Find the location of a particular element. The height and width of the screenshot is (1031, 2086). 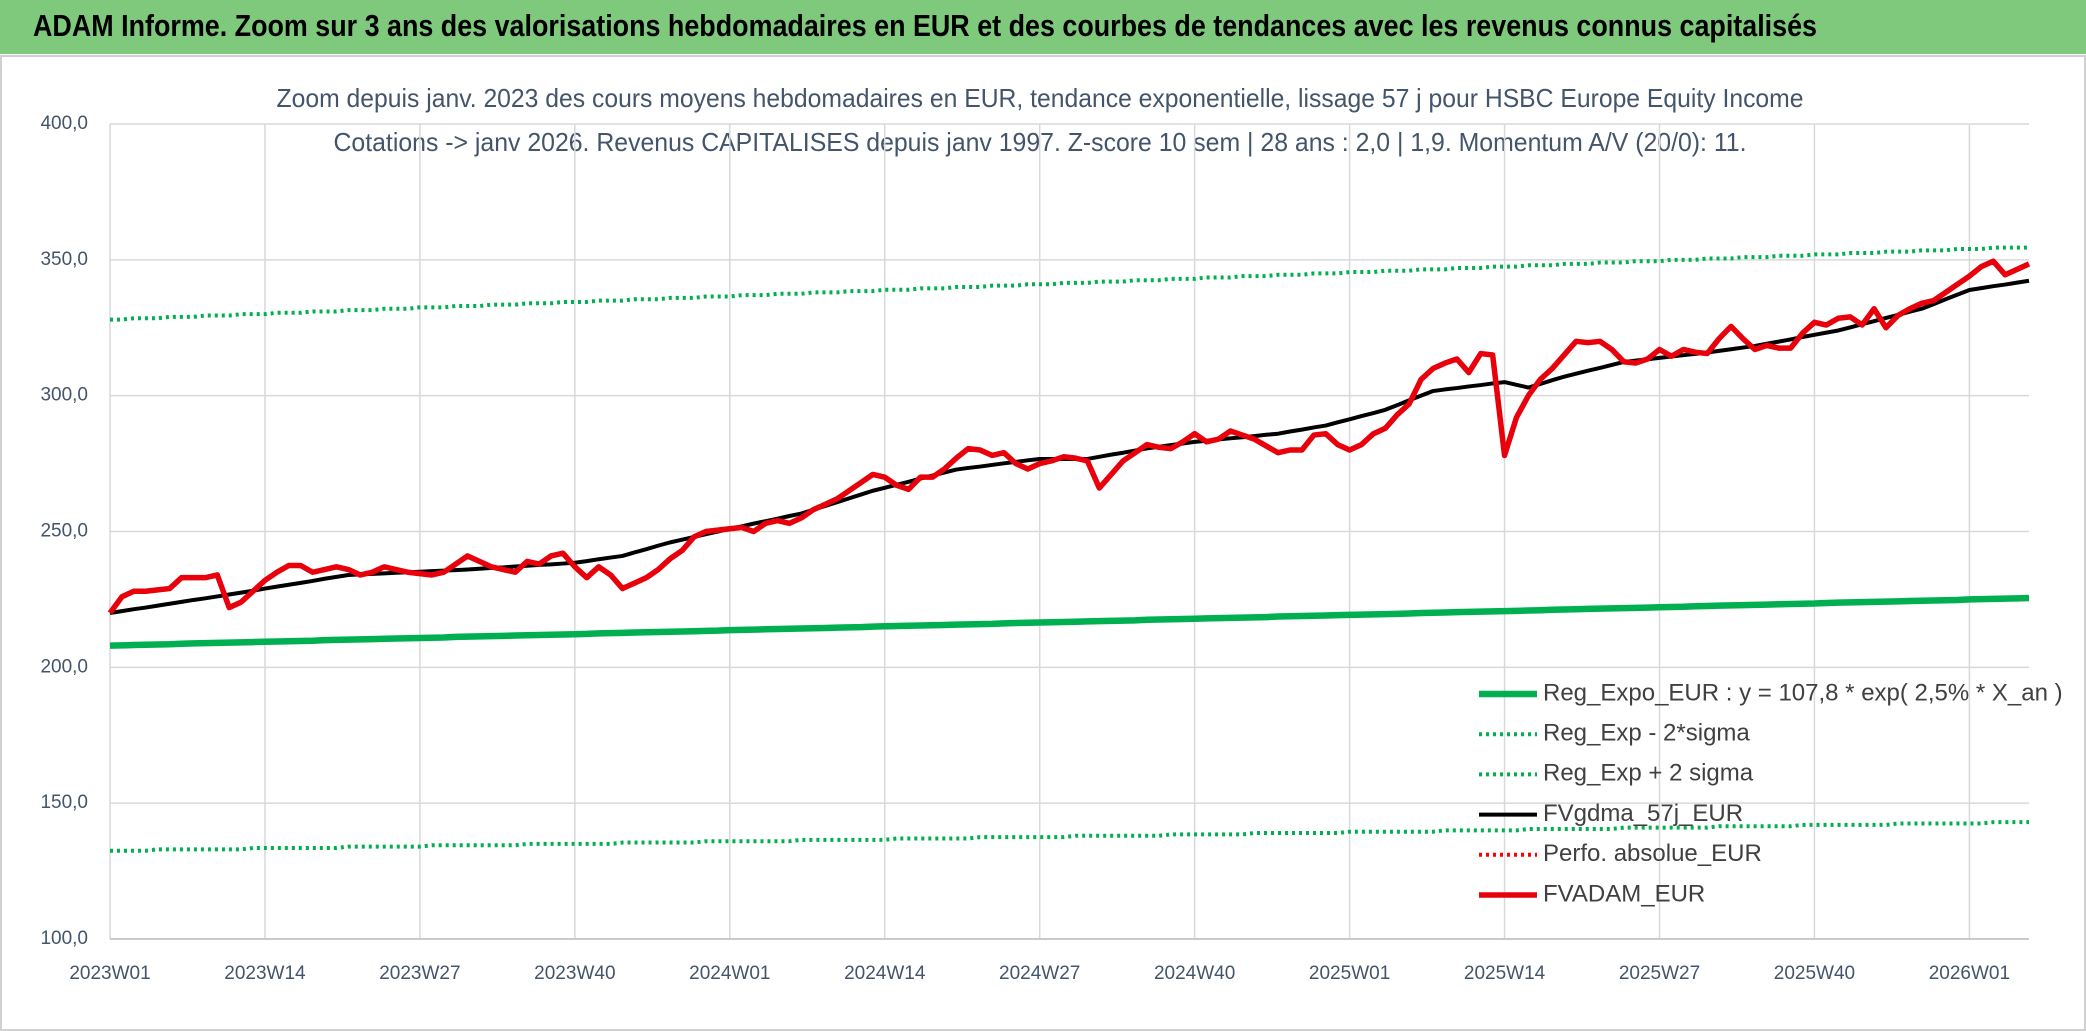

x-tick-label: 2024W01 is located at coordinates (729, 973).